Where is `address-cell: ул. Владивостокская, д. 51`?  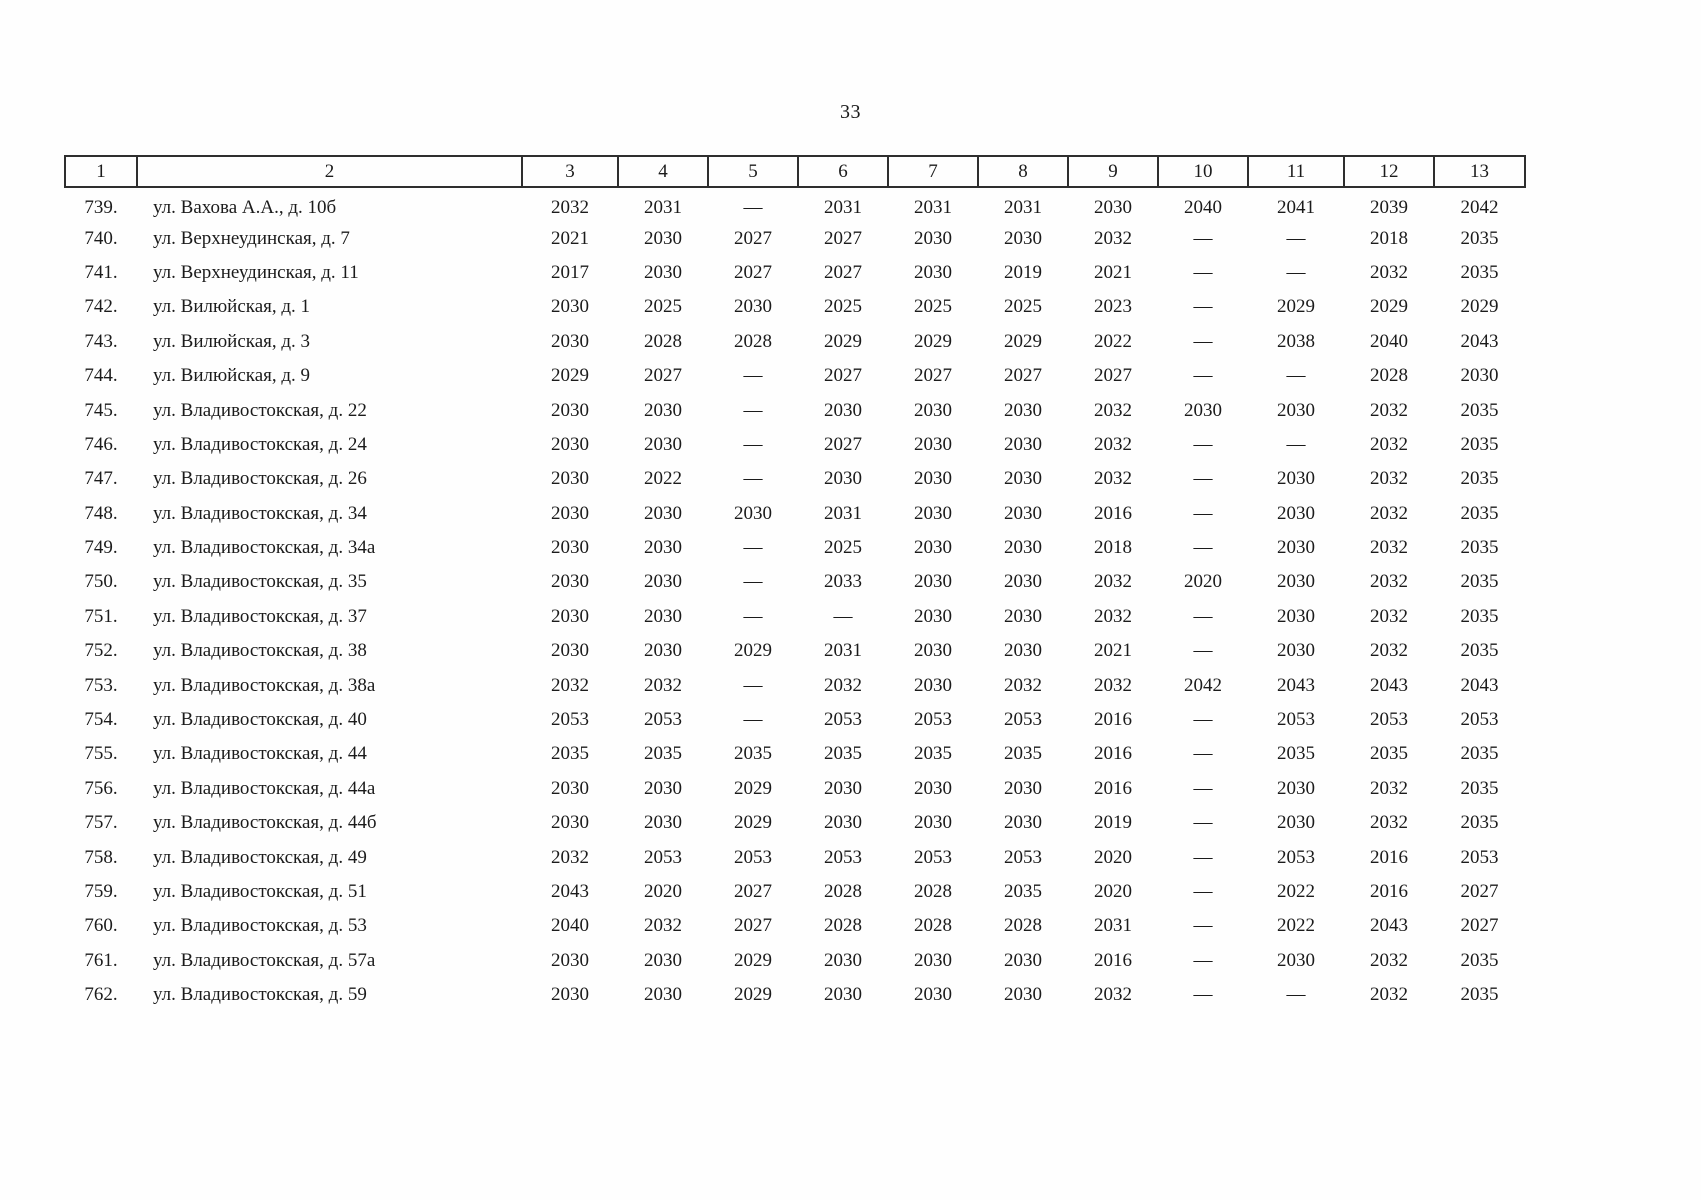
address-cell: ул. Владивостокская, д. 51 is located at coordinates (260, 891).